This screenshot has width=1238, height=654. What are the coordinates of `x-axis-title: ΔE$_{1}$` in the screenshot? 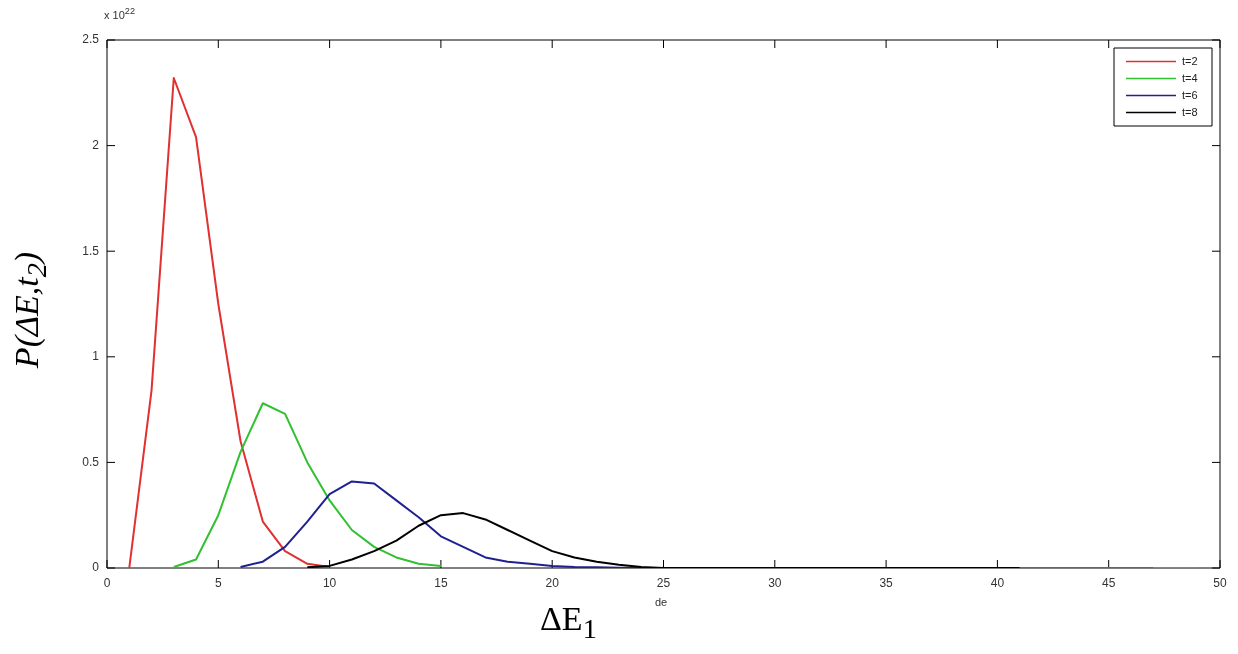 It's located at (568, 622).